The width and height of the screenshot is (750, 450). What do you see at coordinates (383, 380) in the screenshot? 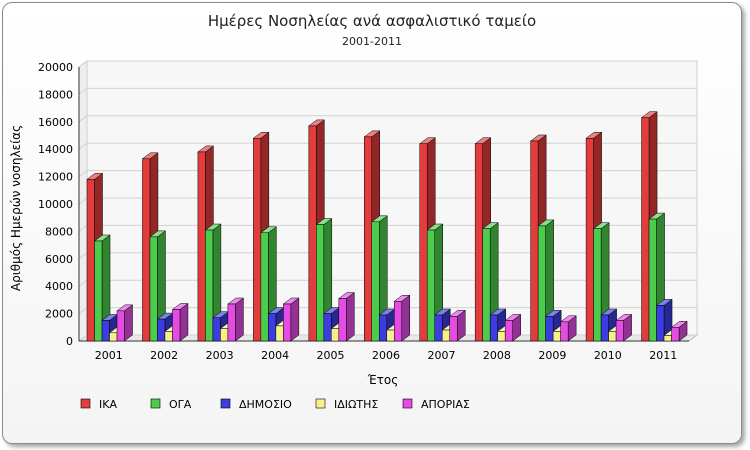
I see `x-axis-label: Έτος` at bounding box center [383, 380].